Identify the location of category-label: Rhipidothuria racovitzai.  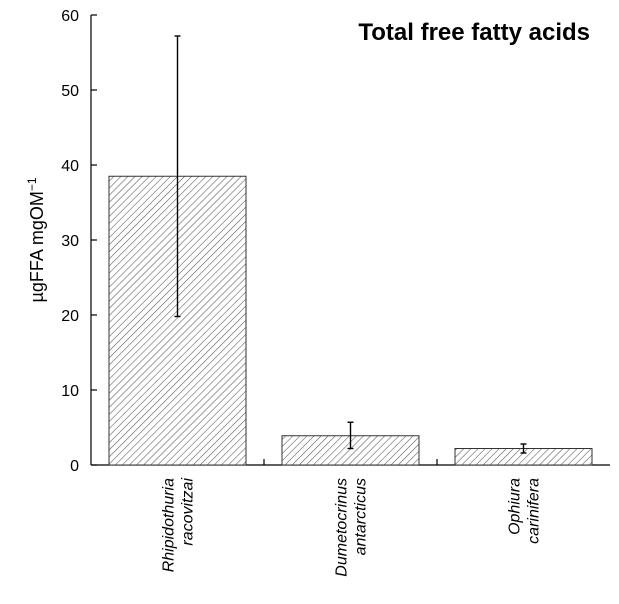
(179, 525).